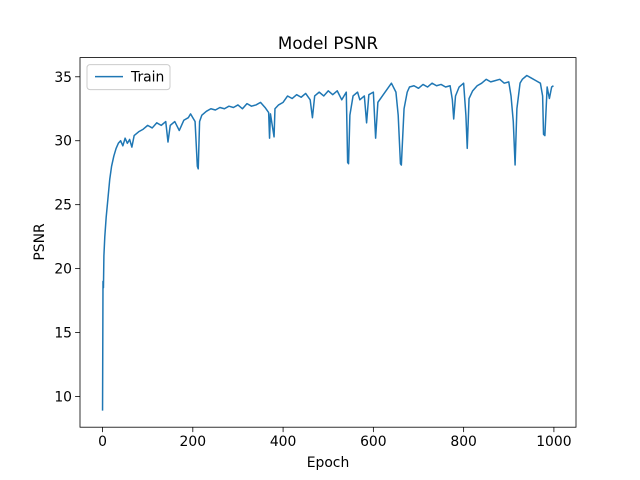 The height and width of the screenshot is (480, 640). Describe the element at coordinates (102, 442) in the screenshot. I see `x-tick-label: 0` at that location.